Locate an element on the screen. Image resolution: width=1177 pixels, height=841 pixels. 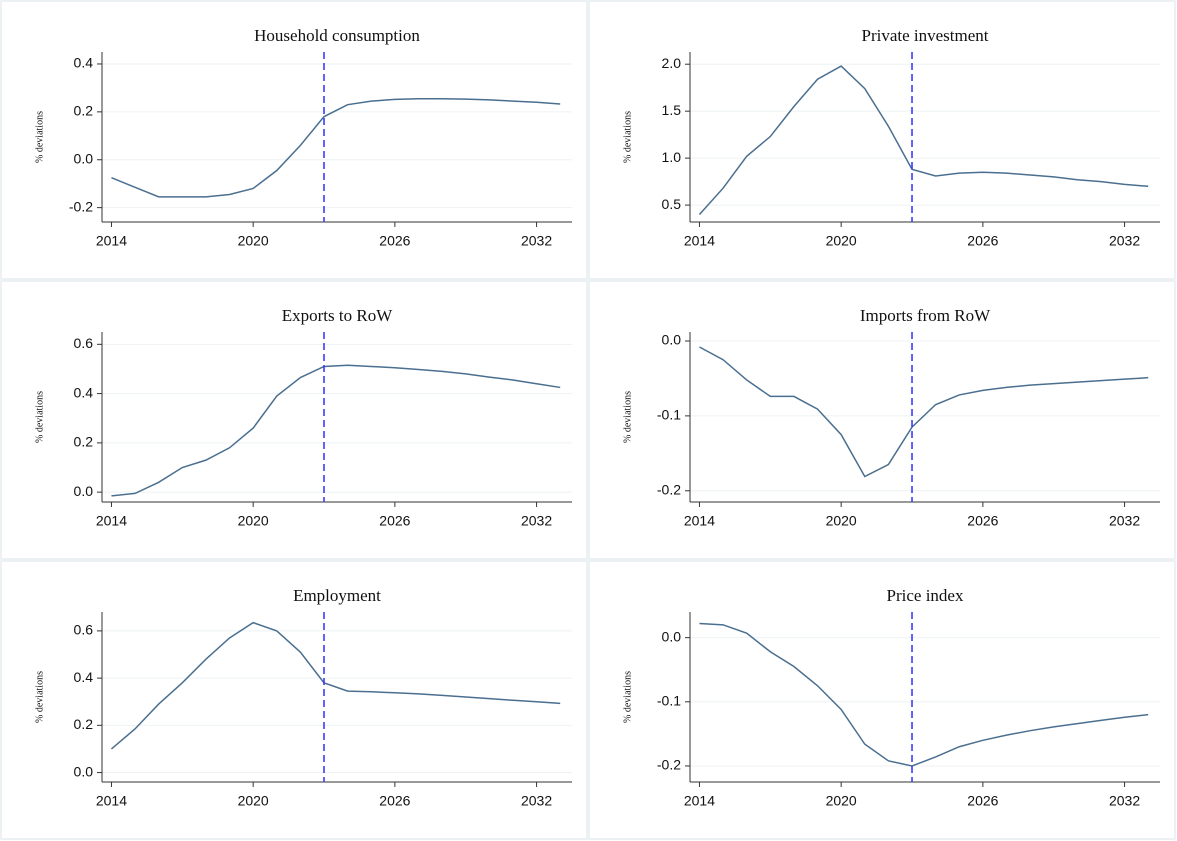
chart-title: Price index is located at coordinates (925, 595).